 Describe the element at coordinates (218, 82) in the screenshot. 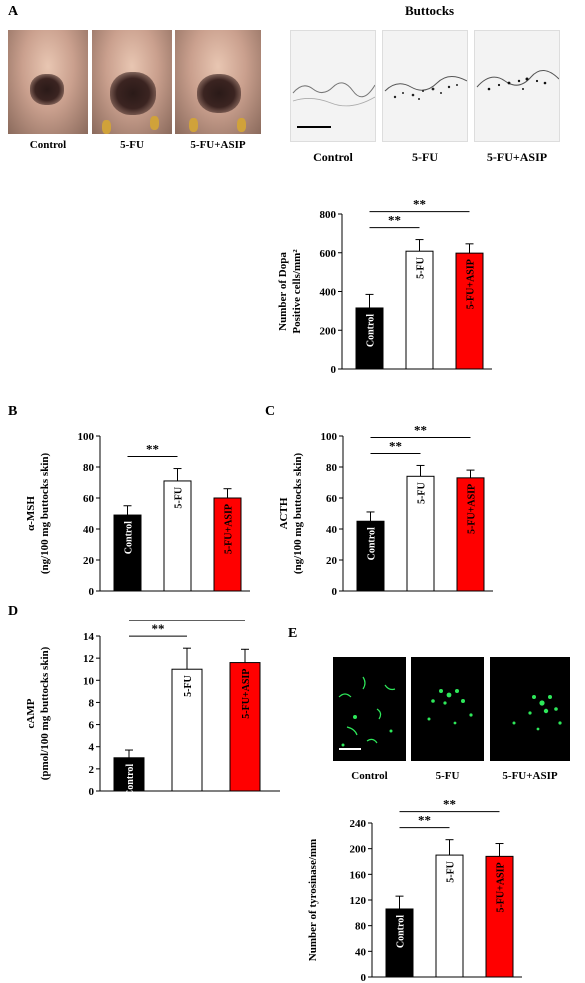

I see `mouse-photo-5fu-asip` at that location.